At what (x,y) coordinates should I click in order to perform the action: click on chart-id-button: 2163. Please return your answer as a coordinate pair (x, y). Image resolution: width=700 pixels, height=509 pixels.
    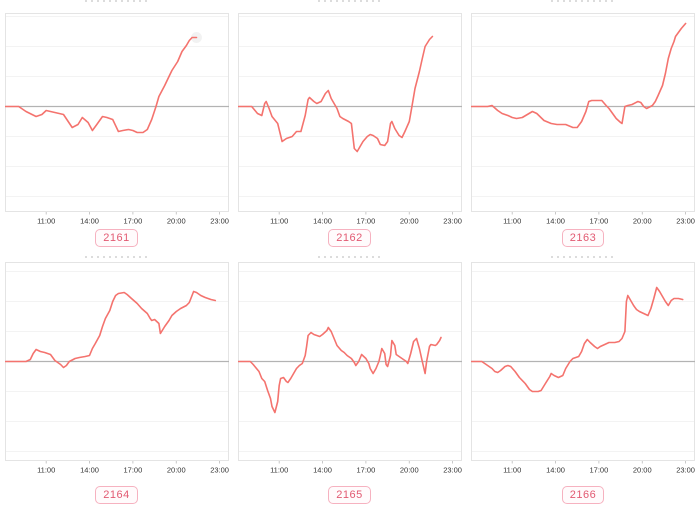
    Looking at the image, I should click on (583, 238).